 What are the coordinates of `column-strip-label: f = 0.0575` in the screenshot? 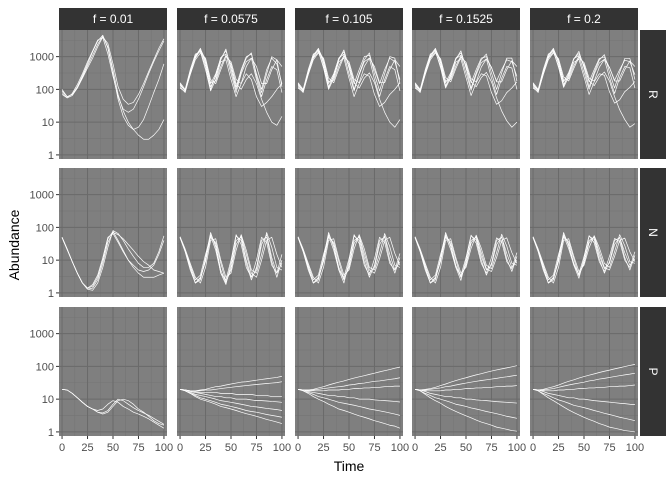 It's located at (231, 19).